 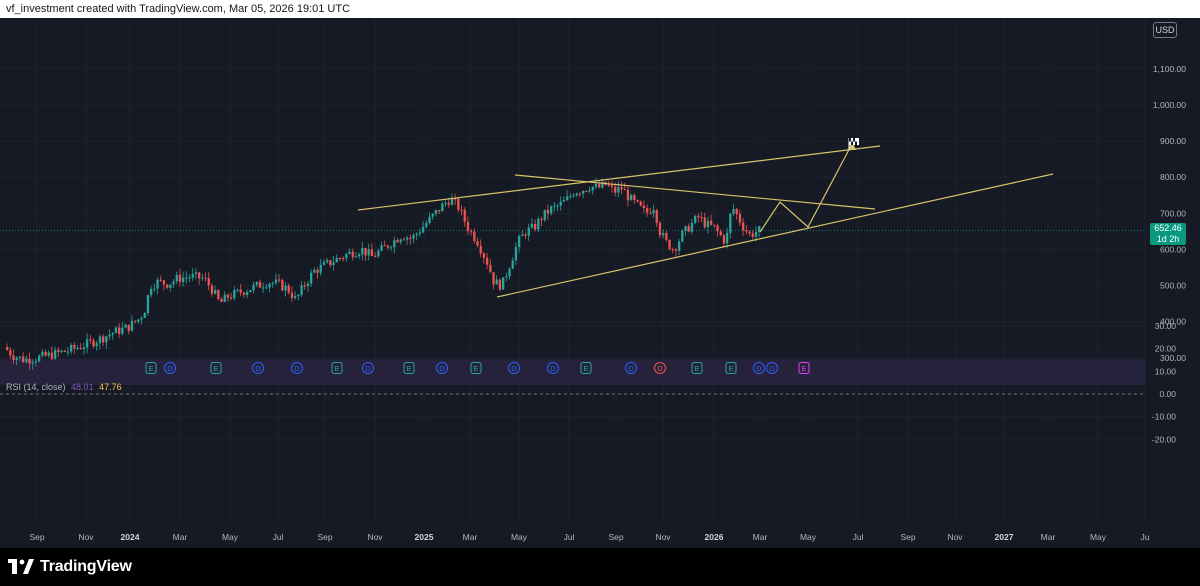 I want to click on last-price-tag: 652.46 1d 2h, so click(x=1168, y=234).